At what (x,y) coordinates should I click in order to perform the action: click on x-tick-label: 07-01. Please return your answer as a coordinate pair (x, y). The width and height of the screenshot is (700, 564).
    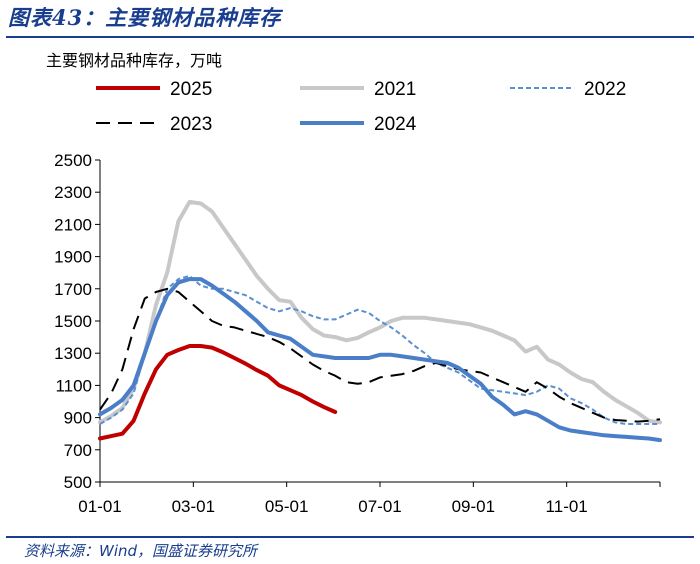
    Looking at the image, I should click on (379, 506).